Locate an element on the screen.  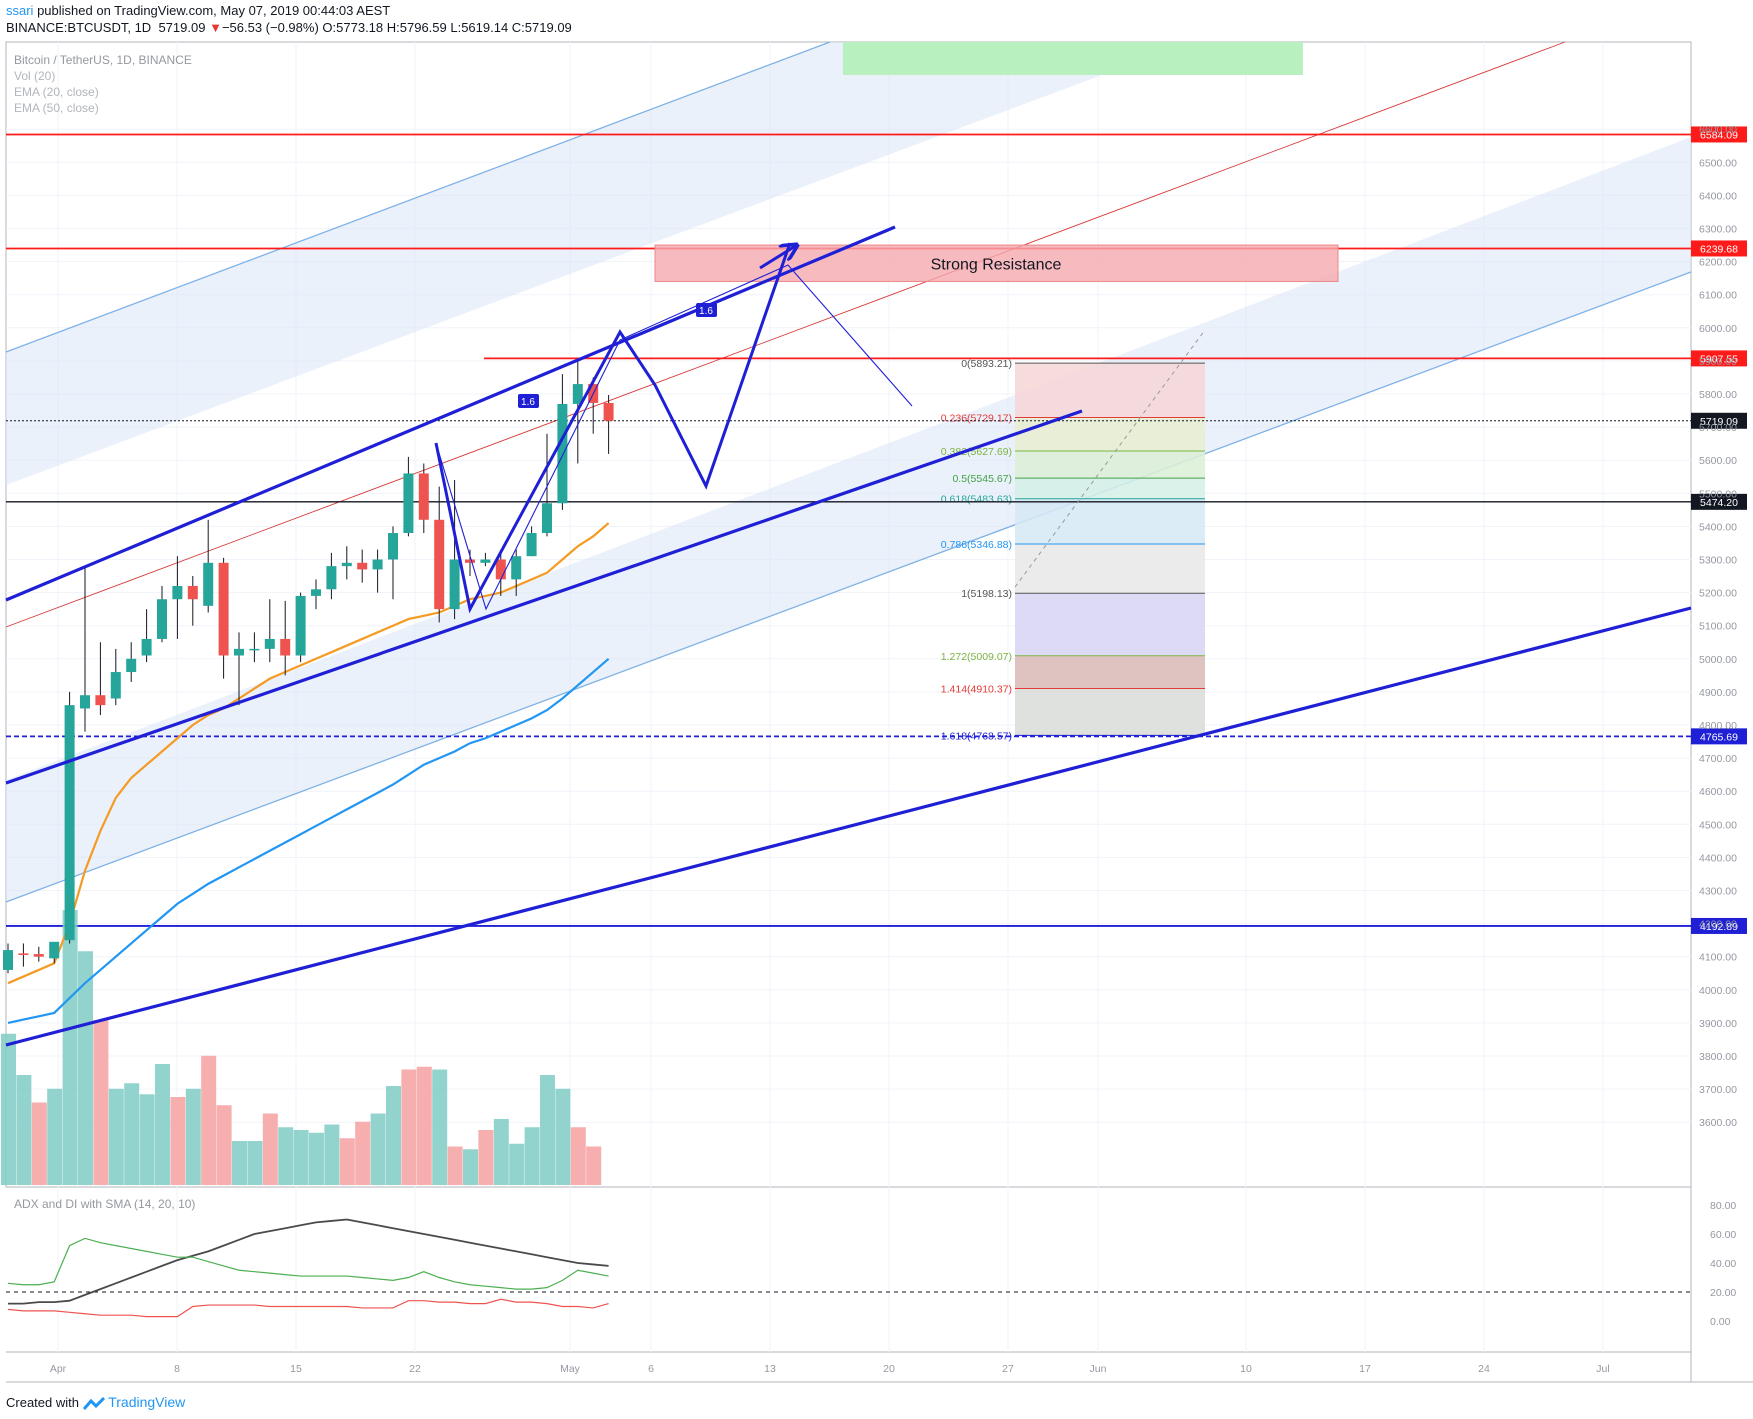
price-tick-label: 4800.00 is located at coordinates (1718, 726).